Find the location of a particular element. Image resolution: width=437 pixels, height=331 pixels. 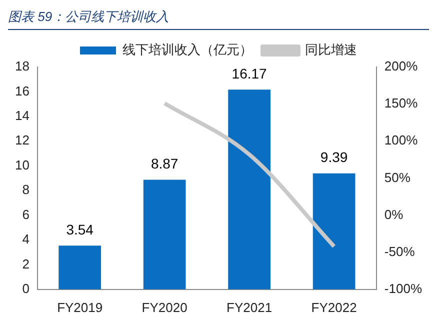

y-tick-label: 10 is located at coordinates (22, 164).